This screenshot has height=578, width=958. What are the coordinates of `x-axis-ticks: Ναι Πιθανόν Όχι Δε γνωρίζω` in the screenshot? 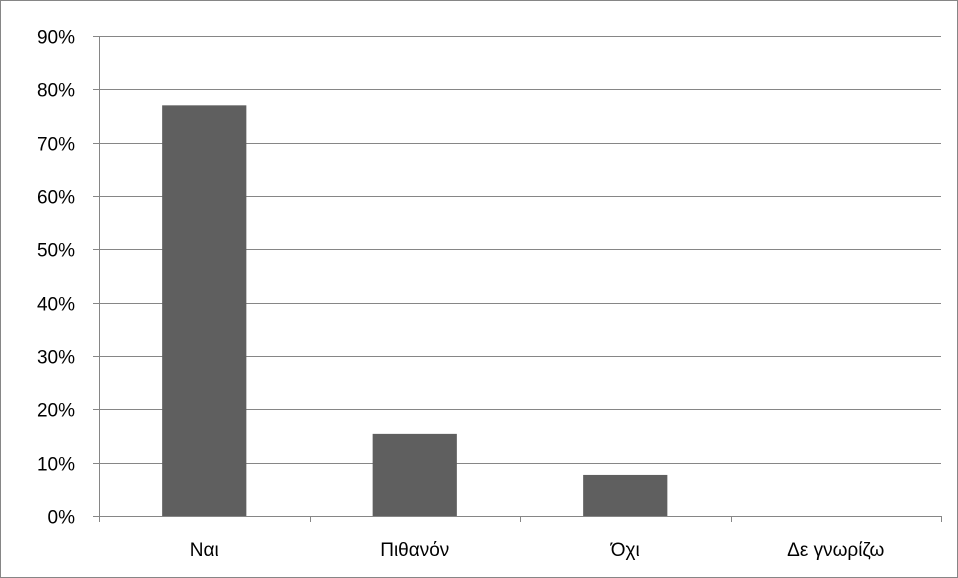 It's located at (520, 538).